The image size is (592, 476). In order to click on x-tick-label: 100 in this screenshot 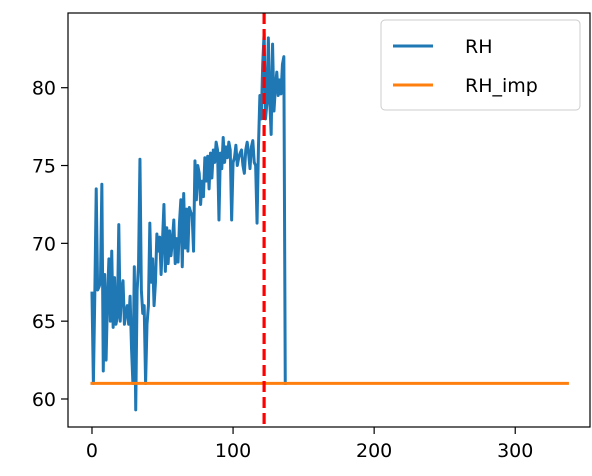, I will do `click(233, 451)`.